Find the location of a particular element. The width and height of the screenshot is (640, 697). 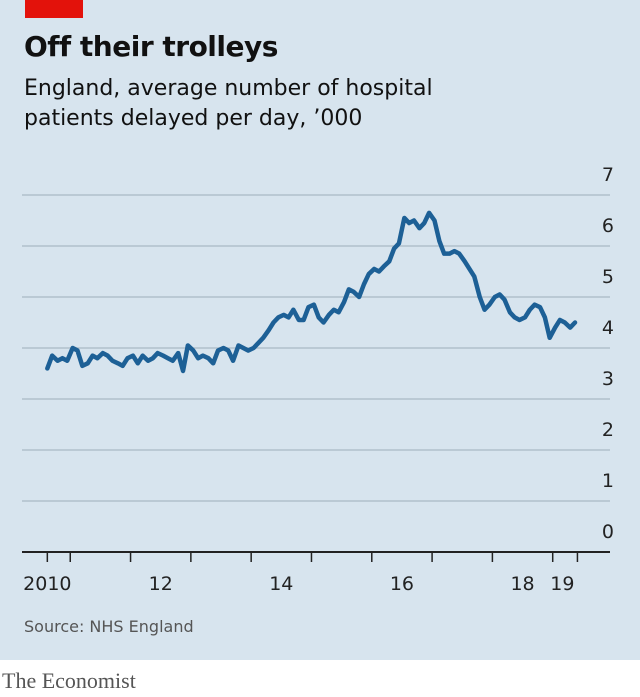

x-tick-label: 18 is located at coordinates (522, 584).